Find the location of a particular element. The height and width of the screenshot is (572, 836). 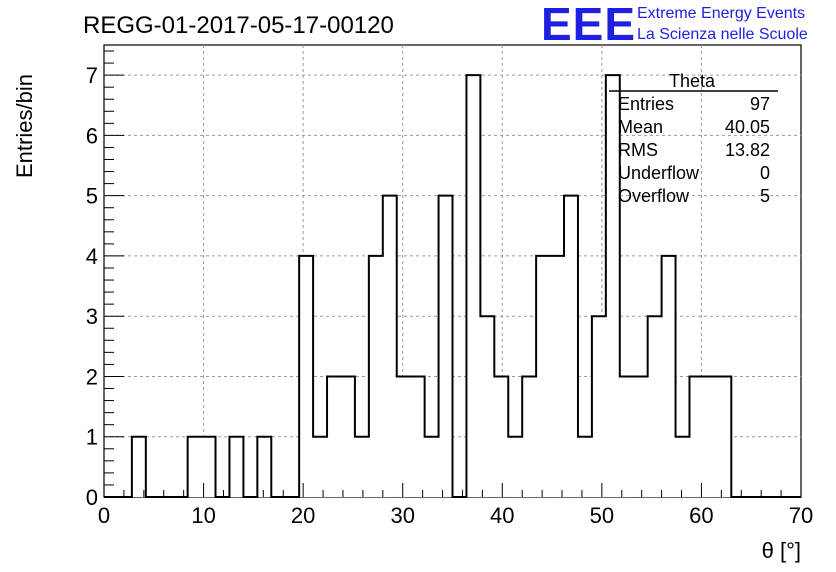

x-tick-label: 20 is located at coordinates (303, 515).